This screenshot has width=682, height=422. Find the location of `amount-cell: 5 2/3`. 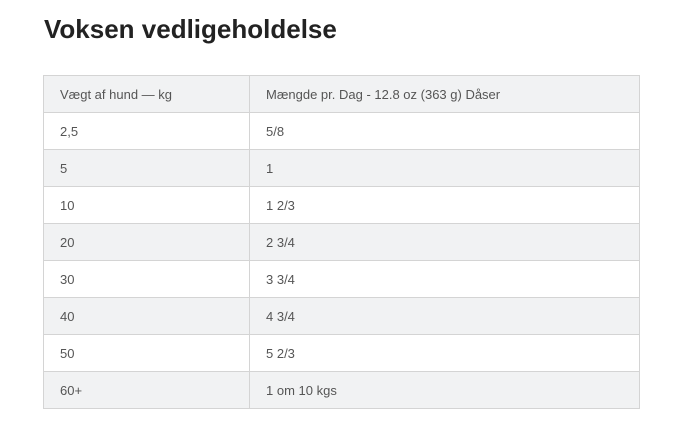

amount-cell: 5 2/3 is located at coordinates (444, 353).